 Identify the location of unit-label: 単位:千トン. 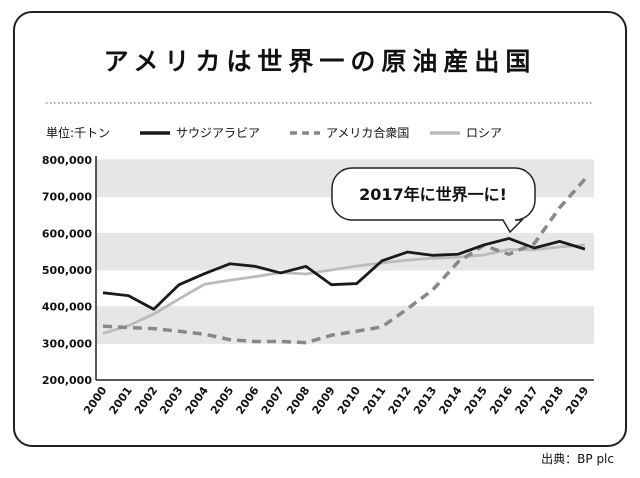
(78, 132).